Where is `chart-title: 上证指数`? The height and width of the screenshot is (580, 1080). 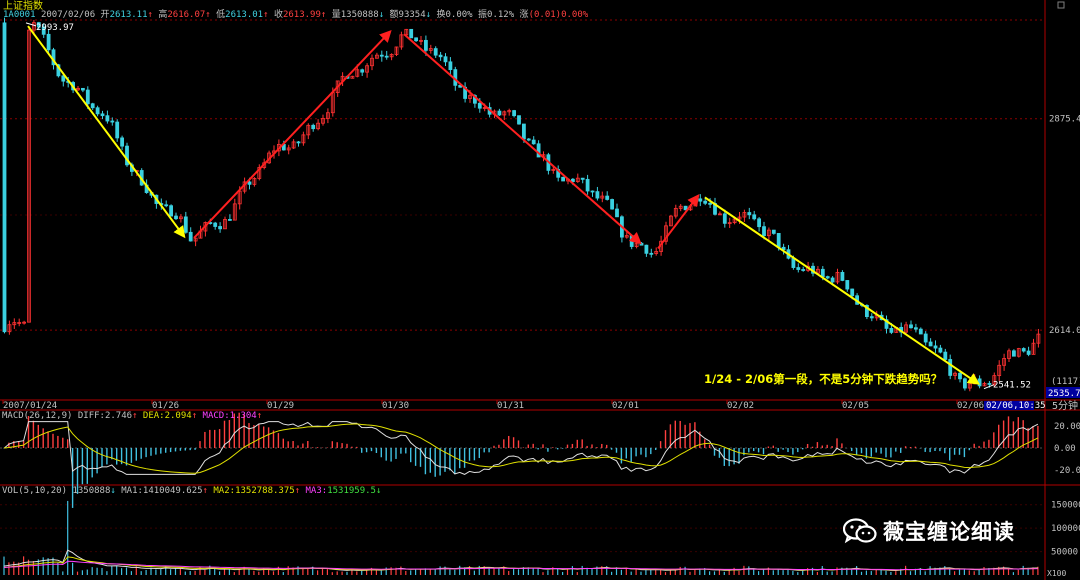
chart-title: 上证指数 is located at coordinates (23, 6).